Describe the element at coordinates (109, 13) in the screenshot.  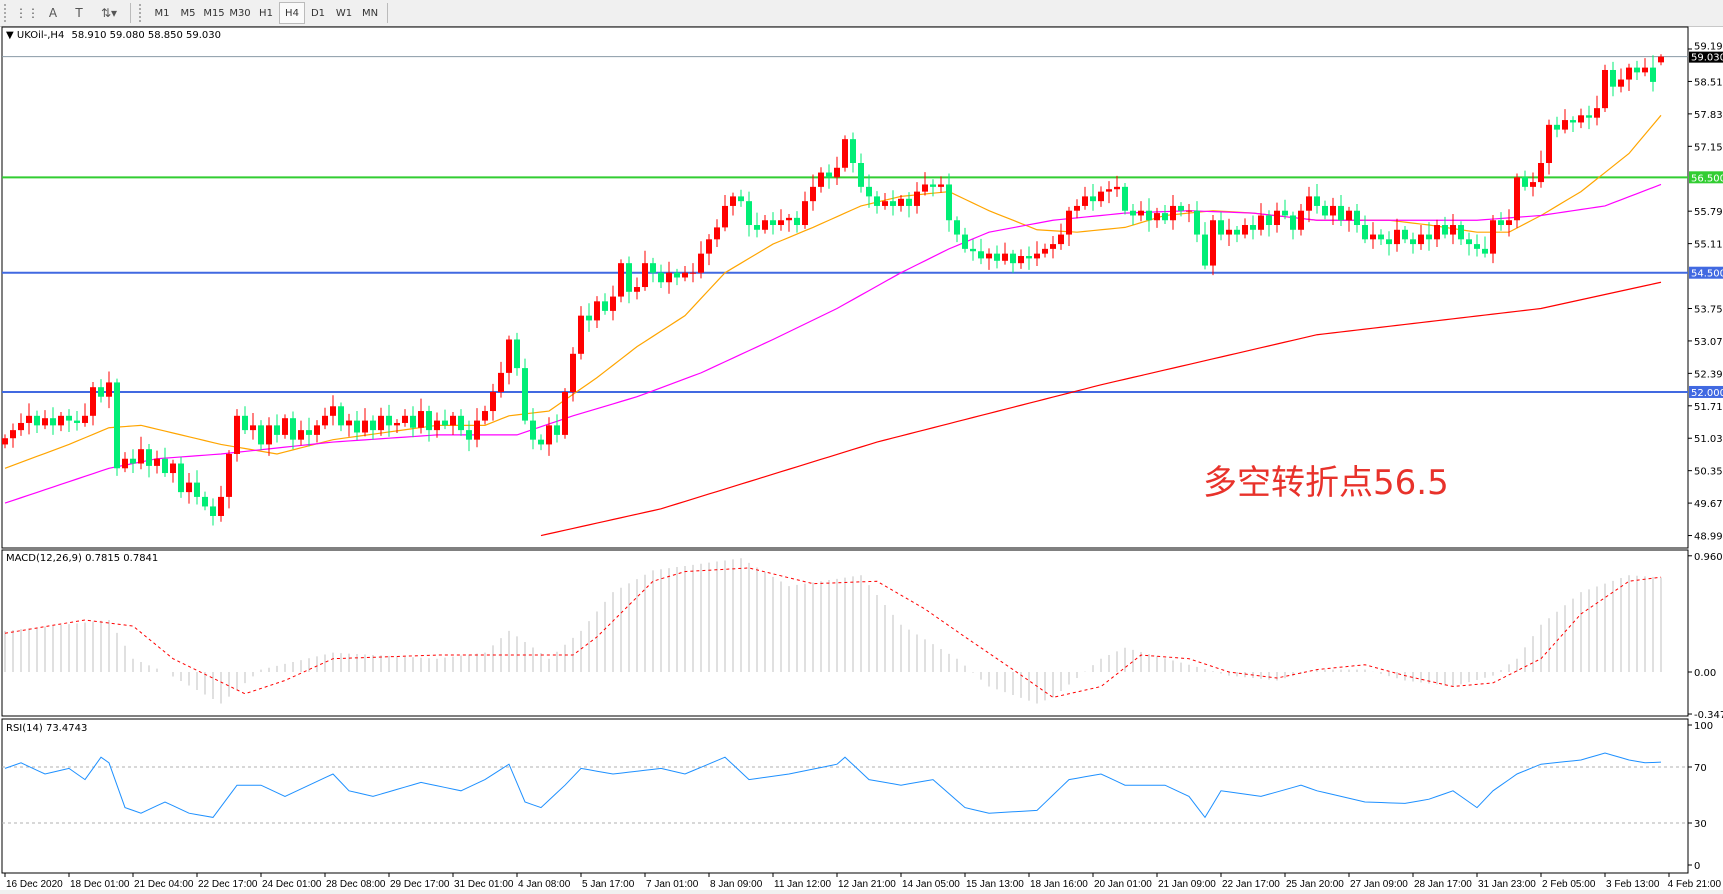
I see `arrows-icon: ⇅▾` at that location.